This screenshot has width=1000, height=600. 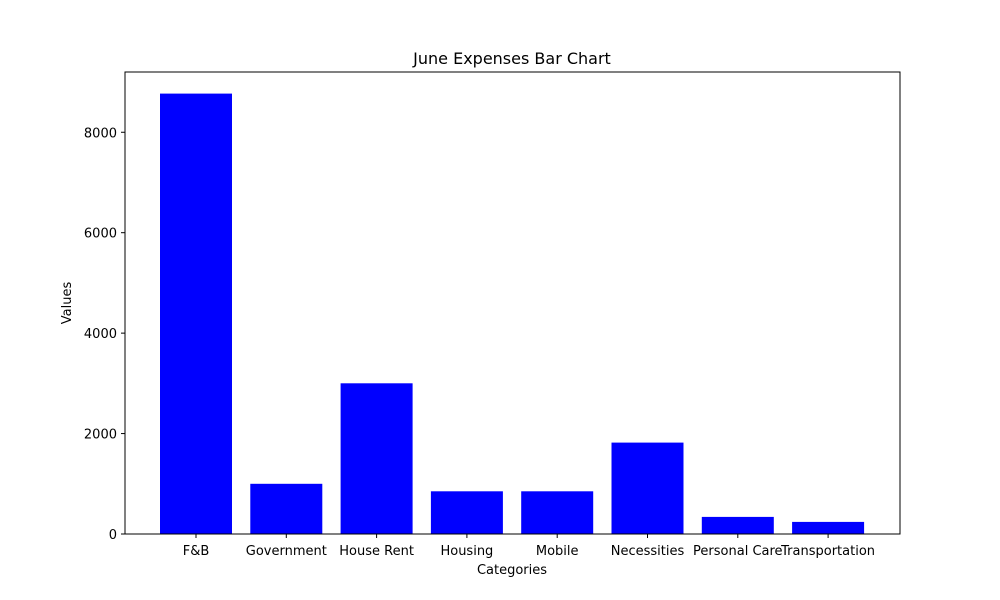 I want to click on x-tick-label-6: Personal Care, so click(x=738, y=551).